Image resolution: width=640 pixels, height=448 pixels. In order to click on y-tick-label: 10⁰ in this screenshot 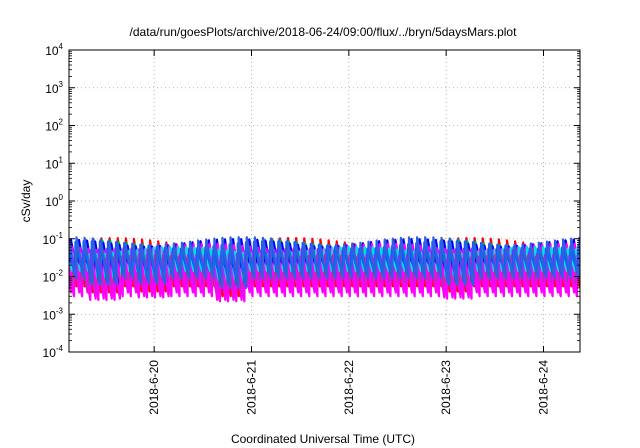, I will do `click(54, 201)`.